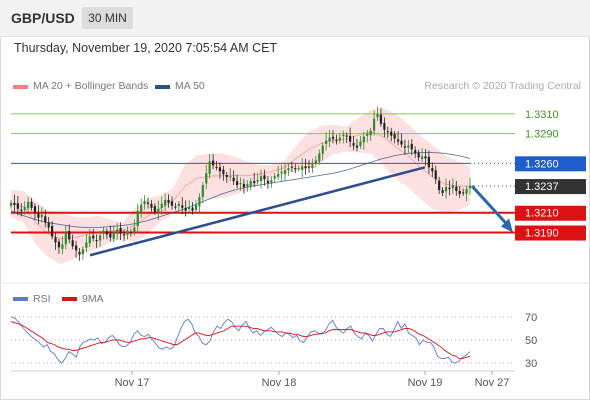 Image resolution: width=590 pixels, height=400 pixels. Describe the element at coordinates (20, 87) in the screenshot. I see `bb-legend-swatch` at that location.